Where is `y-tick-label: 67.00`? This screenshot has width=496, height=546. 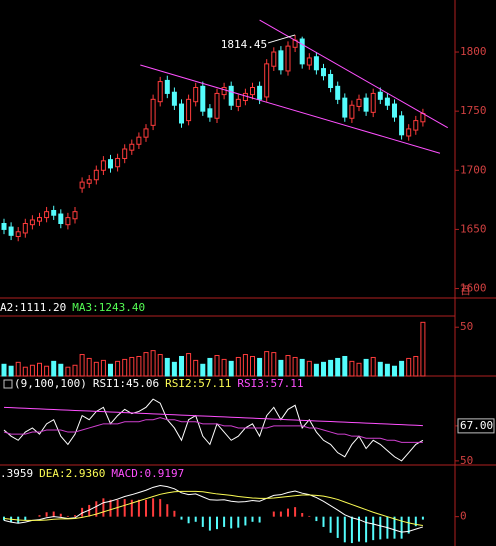
y-tick-label: 67.00 is located at coordinates (476, 425).